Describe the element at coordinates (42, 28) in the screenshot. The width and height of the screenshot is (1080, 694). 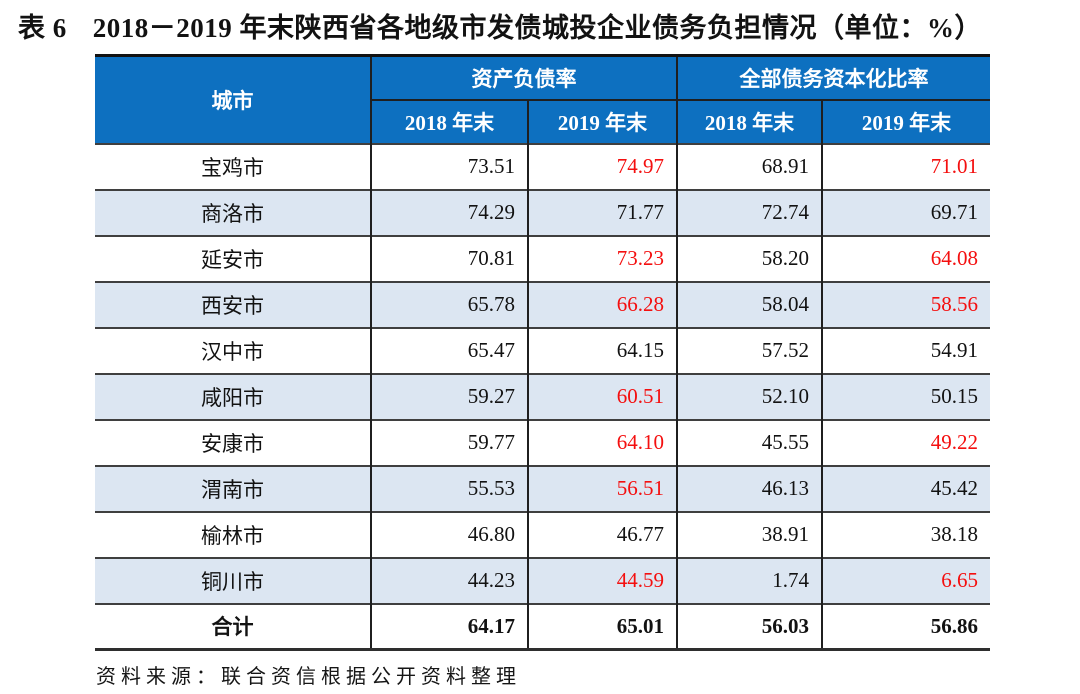
I see `table-number: 表 6` at that location.